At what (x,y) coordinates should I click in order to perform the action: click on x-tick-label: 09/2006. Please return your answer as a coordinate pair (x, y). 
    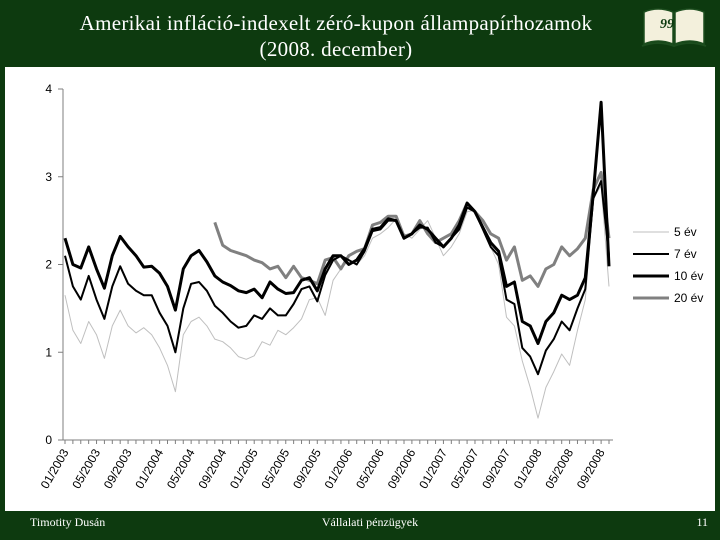
    Looking at the image, I should click on (402, 468).